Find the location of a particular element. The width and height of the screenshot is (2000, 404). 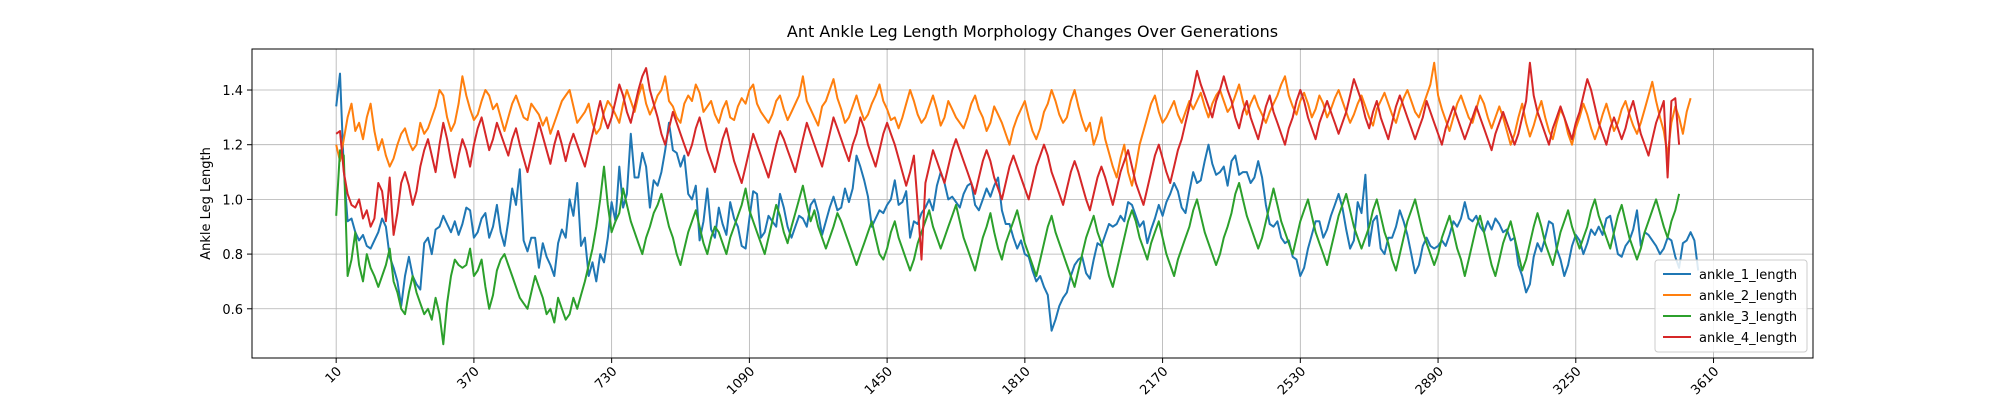

y-axis-title: Ankle Leg Length is located at coordinates (206, 203).